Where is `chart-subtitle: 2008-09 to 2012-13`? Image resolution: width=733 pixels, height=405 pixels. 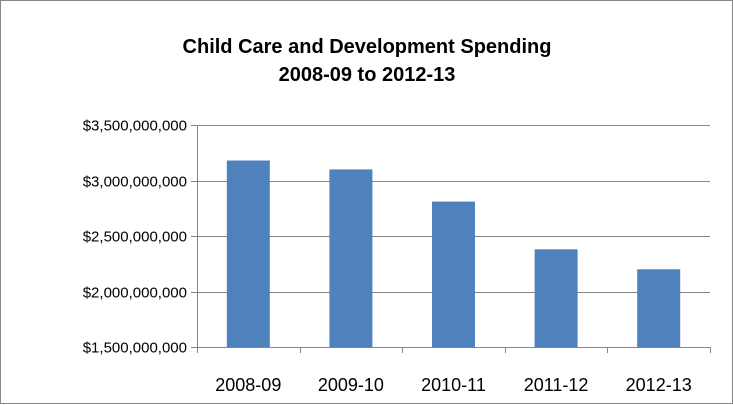 chart-subtitle: 2008-09 to 2012-13 is located at coordinates (367, 75).